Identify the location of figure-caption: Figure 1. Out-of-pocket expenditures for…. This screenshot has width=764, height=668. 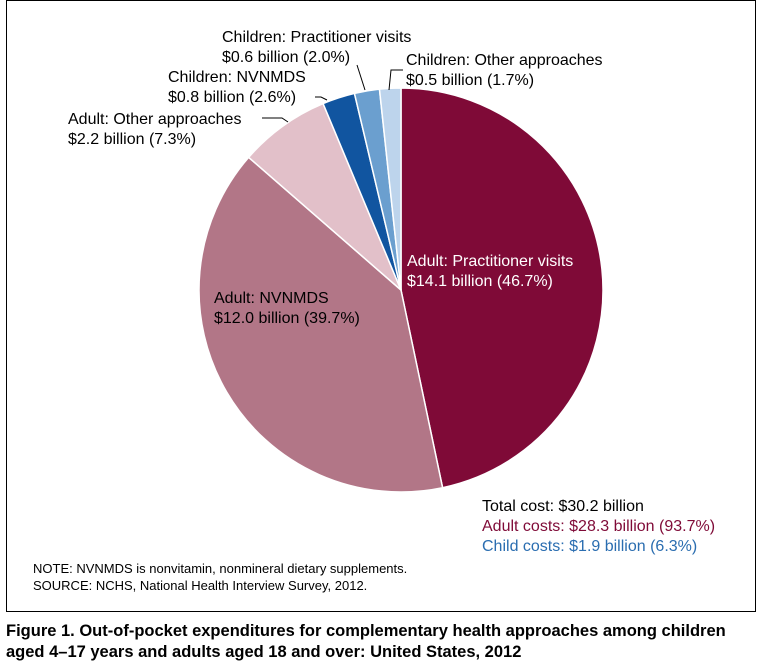
(383, 642).